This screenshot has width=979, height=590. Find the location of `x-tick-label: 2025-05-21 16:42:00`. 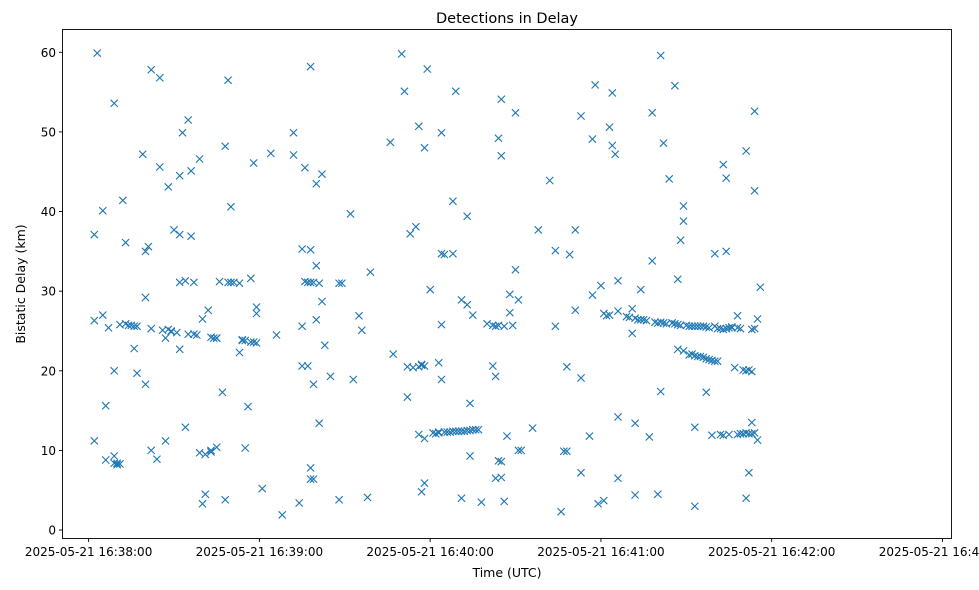

x-tick-label: 2025-05-21 16:42:00 is located at coordinates (771, 552).